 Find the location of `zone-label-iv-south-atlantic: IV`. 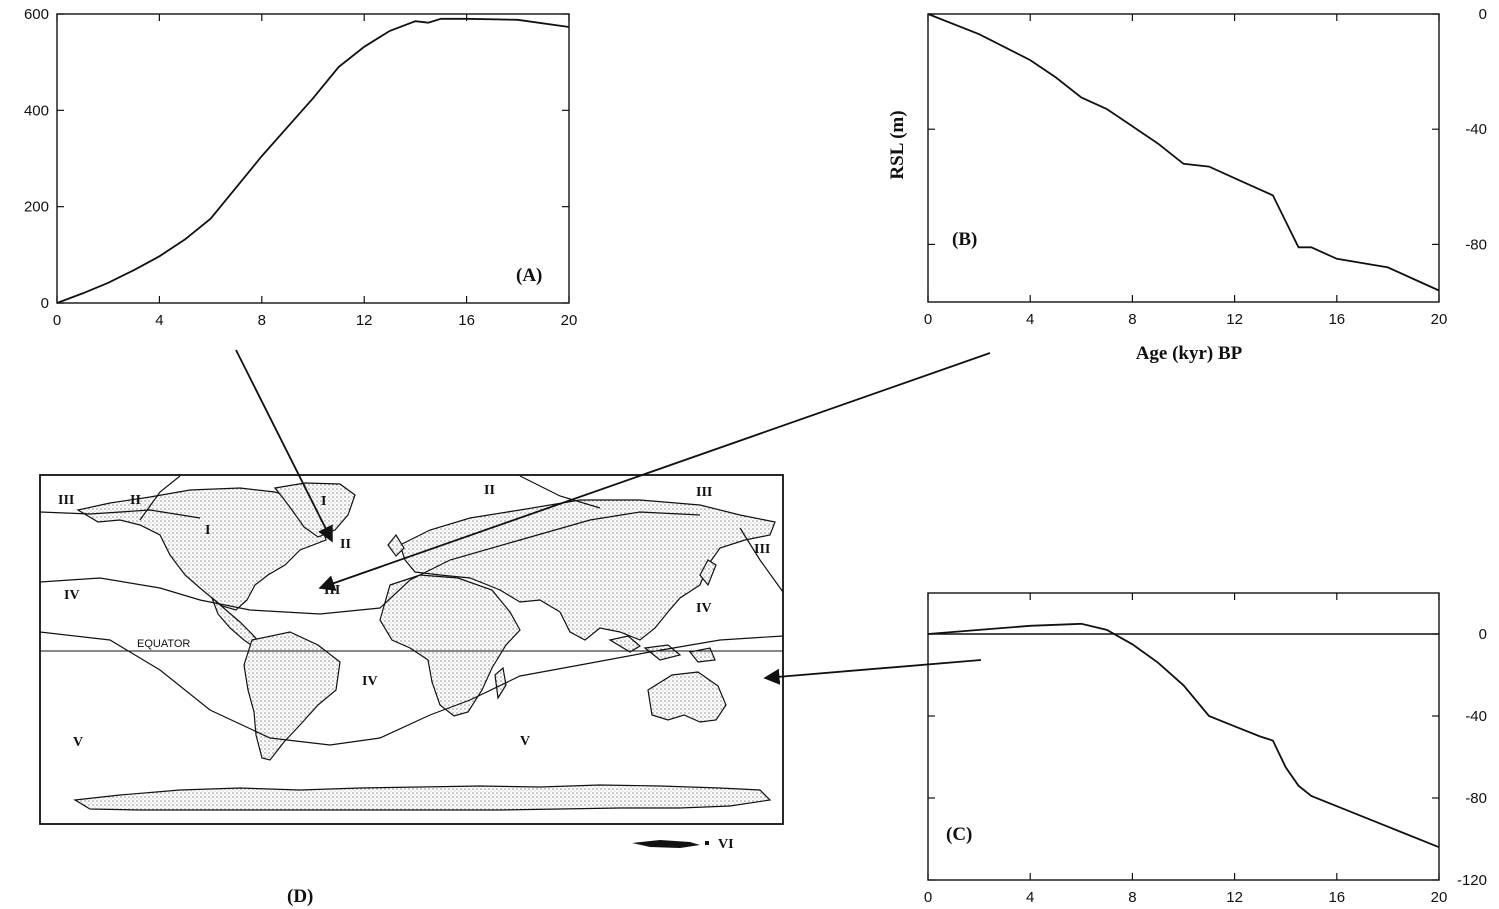

zone-label-iv-south-atlantic: IV is located at coordinates (370, 681).